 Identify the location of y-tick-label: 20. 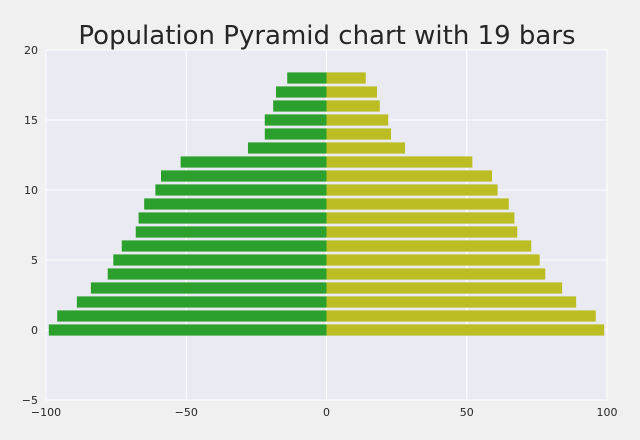
(31, 50).